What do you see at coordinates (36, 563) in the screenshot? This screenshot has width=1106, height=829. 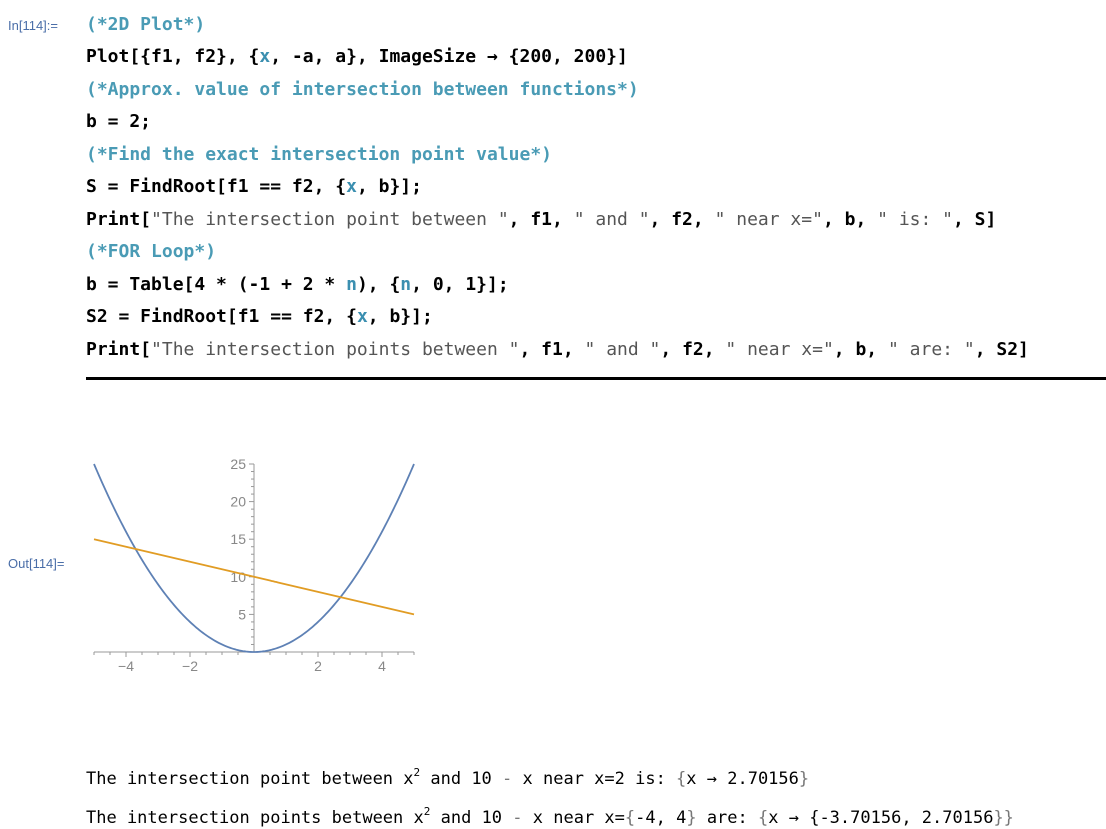 I see `output-label: Out[114]=` at bounding box center [36, 563].